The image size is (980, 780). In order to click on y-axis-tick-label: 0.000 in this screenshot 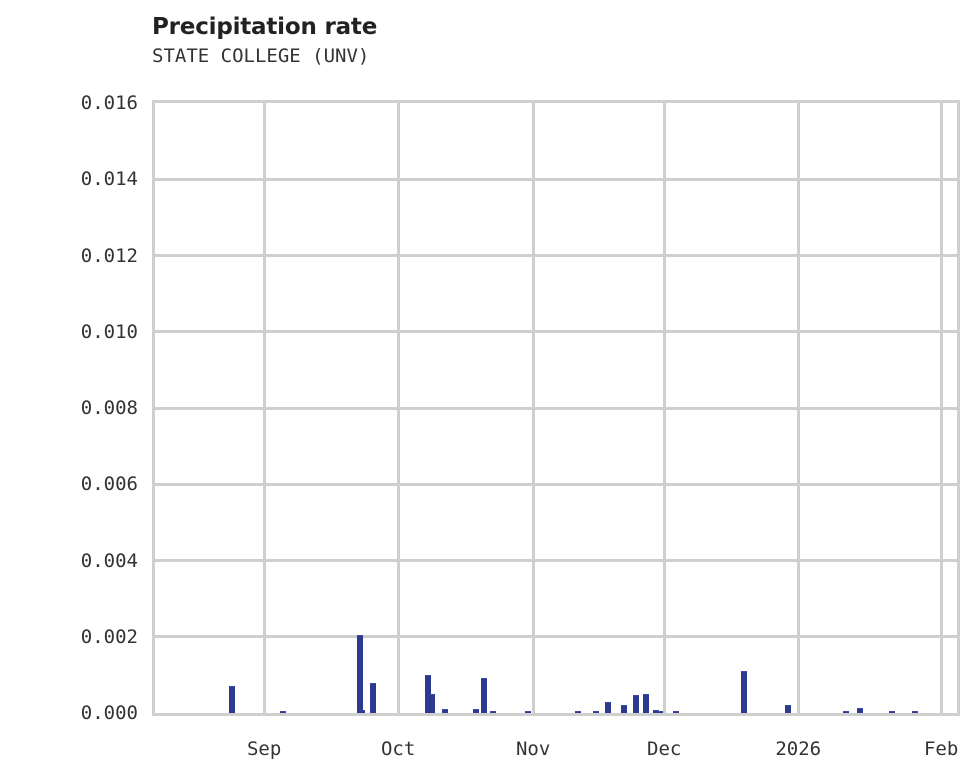, I will do `click(109, 713)`.